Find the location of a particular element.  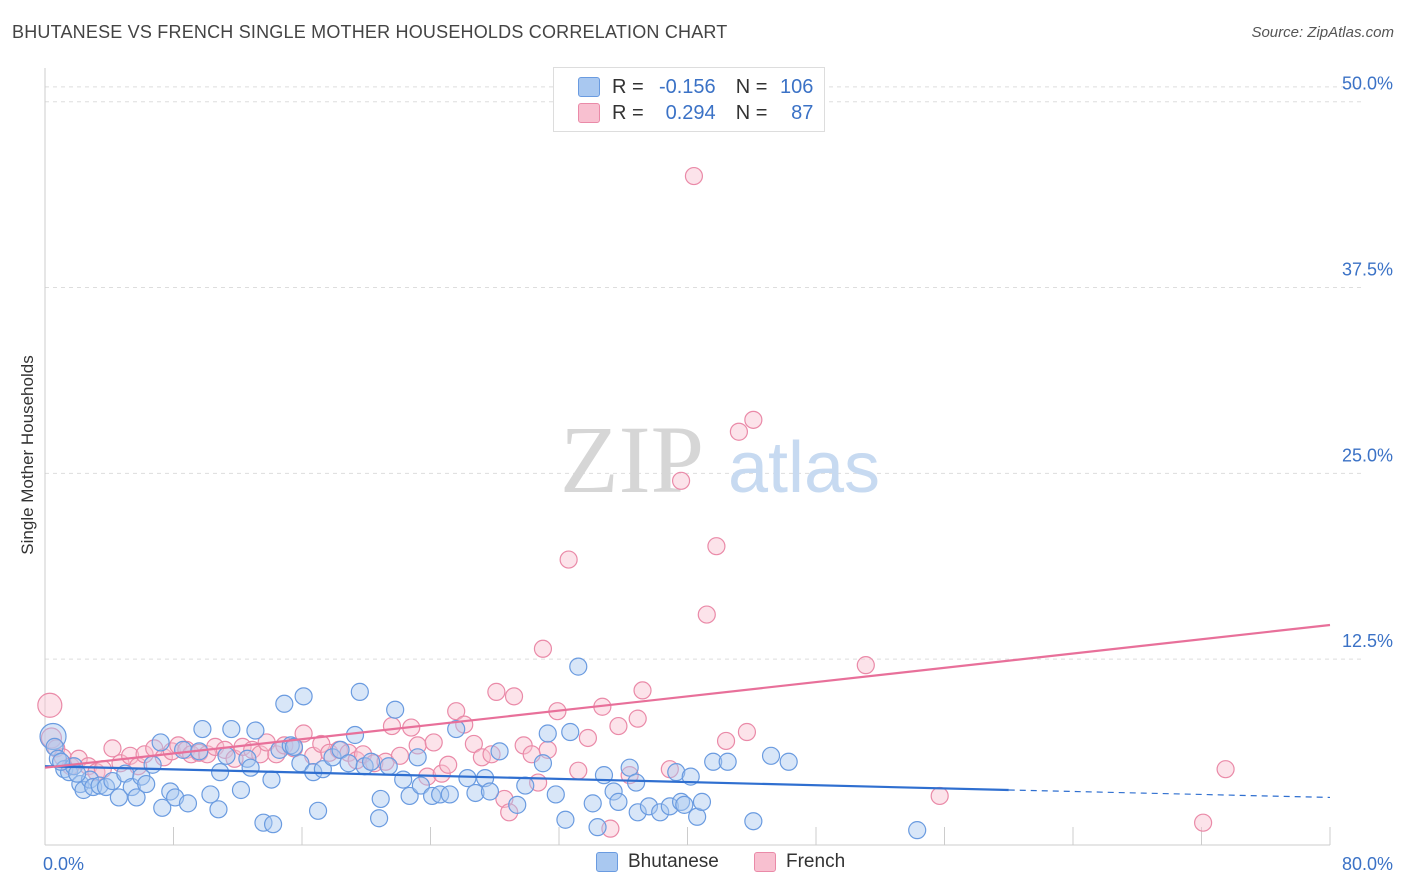

french-n-value: 87 is located at coordinates (802, 112).